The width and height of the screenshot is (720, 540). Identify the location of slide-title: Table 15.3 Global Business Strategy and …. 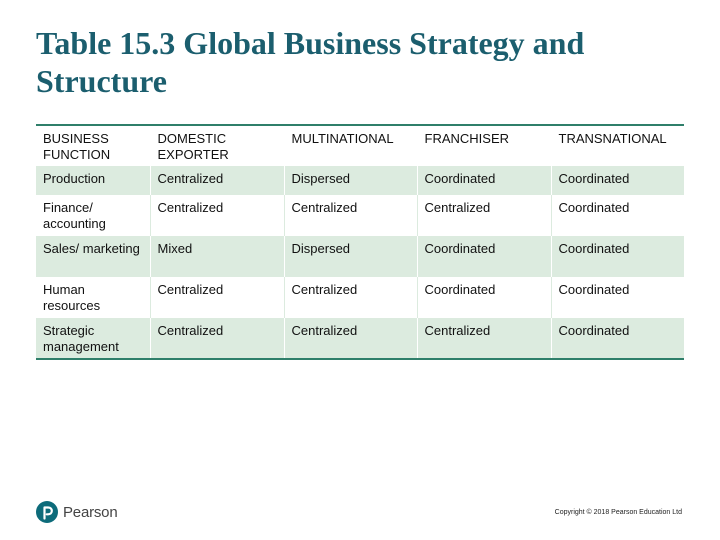
(310, 62).